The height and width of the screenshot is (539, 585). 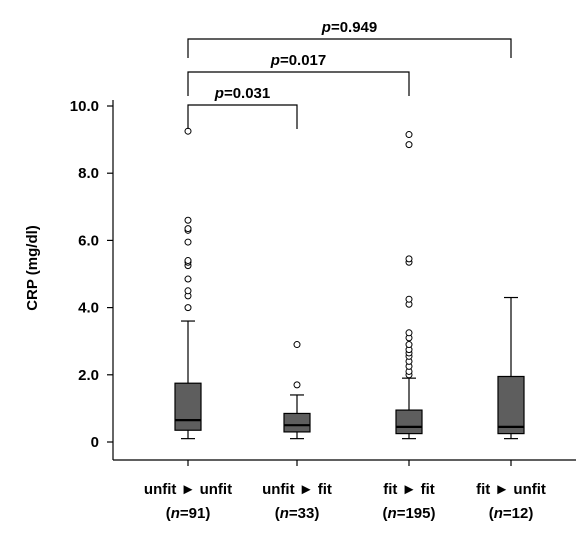 I want to click on y-tick-label: 4.0, so click(x=88, y=308).